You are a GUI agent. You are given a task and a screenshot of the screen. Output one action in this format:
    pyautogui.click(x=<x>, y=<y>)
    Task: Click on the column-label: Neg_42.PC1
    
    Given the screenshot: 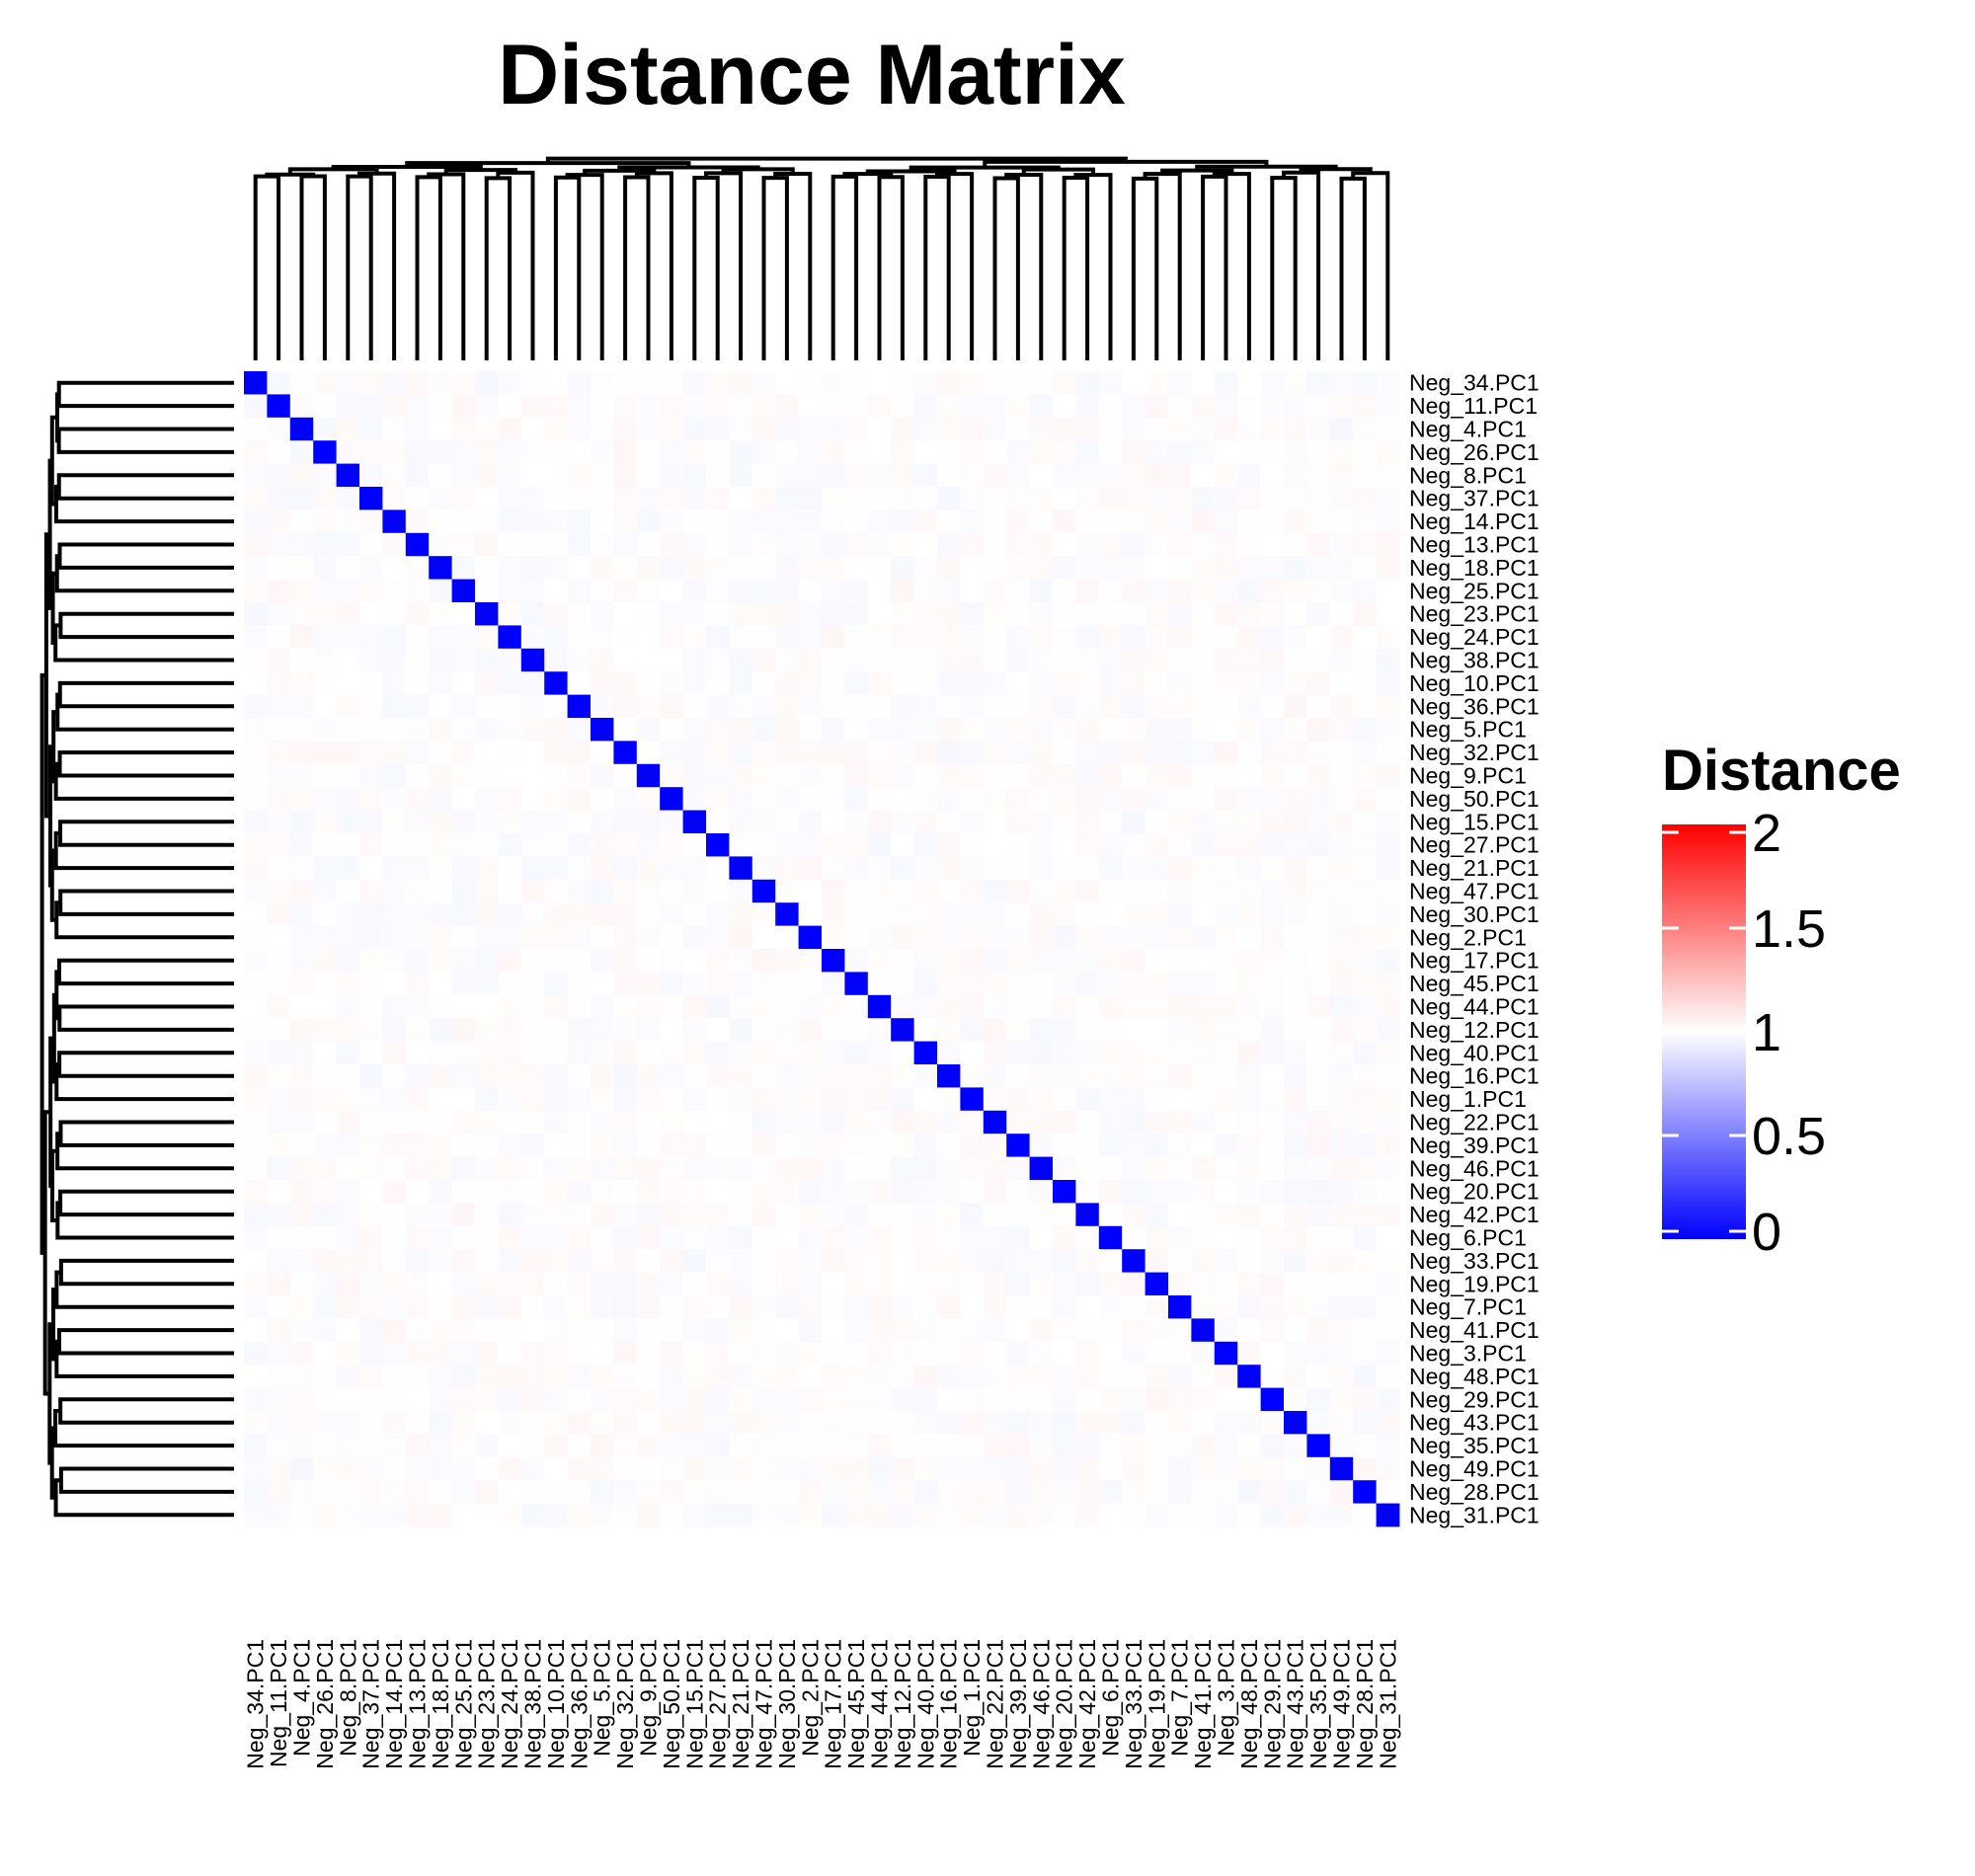 What is the action you would take?
    pyautogui.click(x=1087, y=1704)
    